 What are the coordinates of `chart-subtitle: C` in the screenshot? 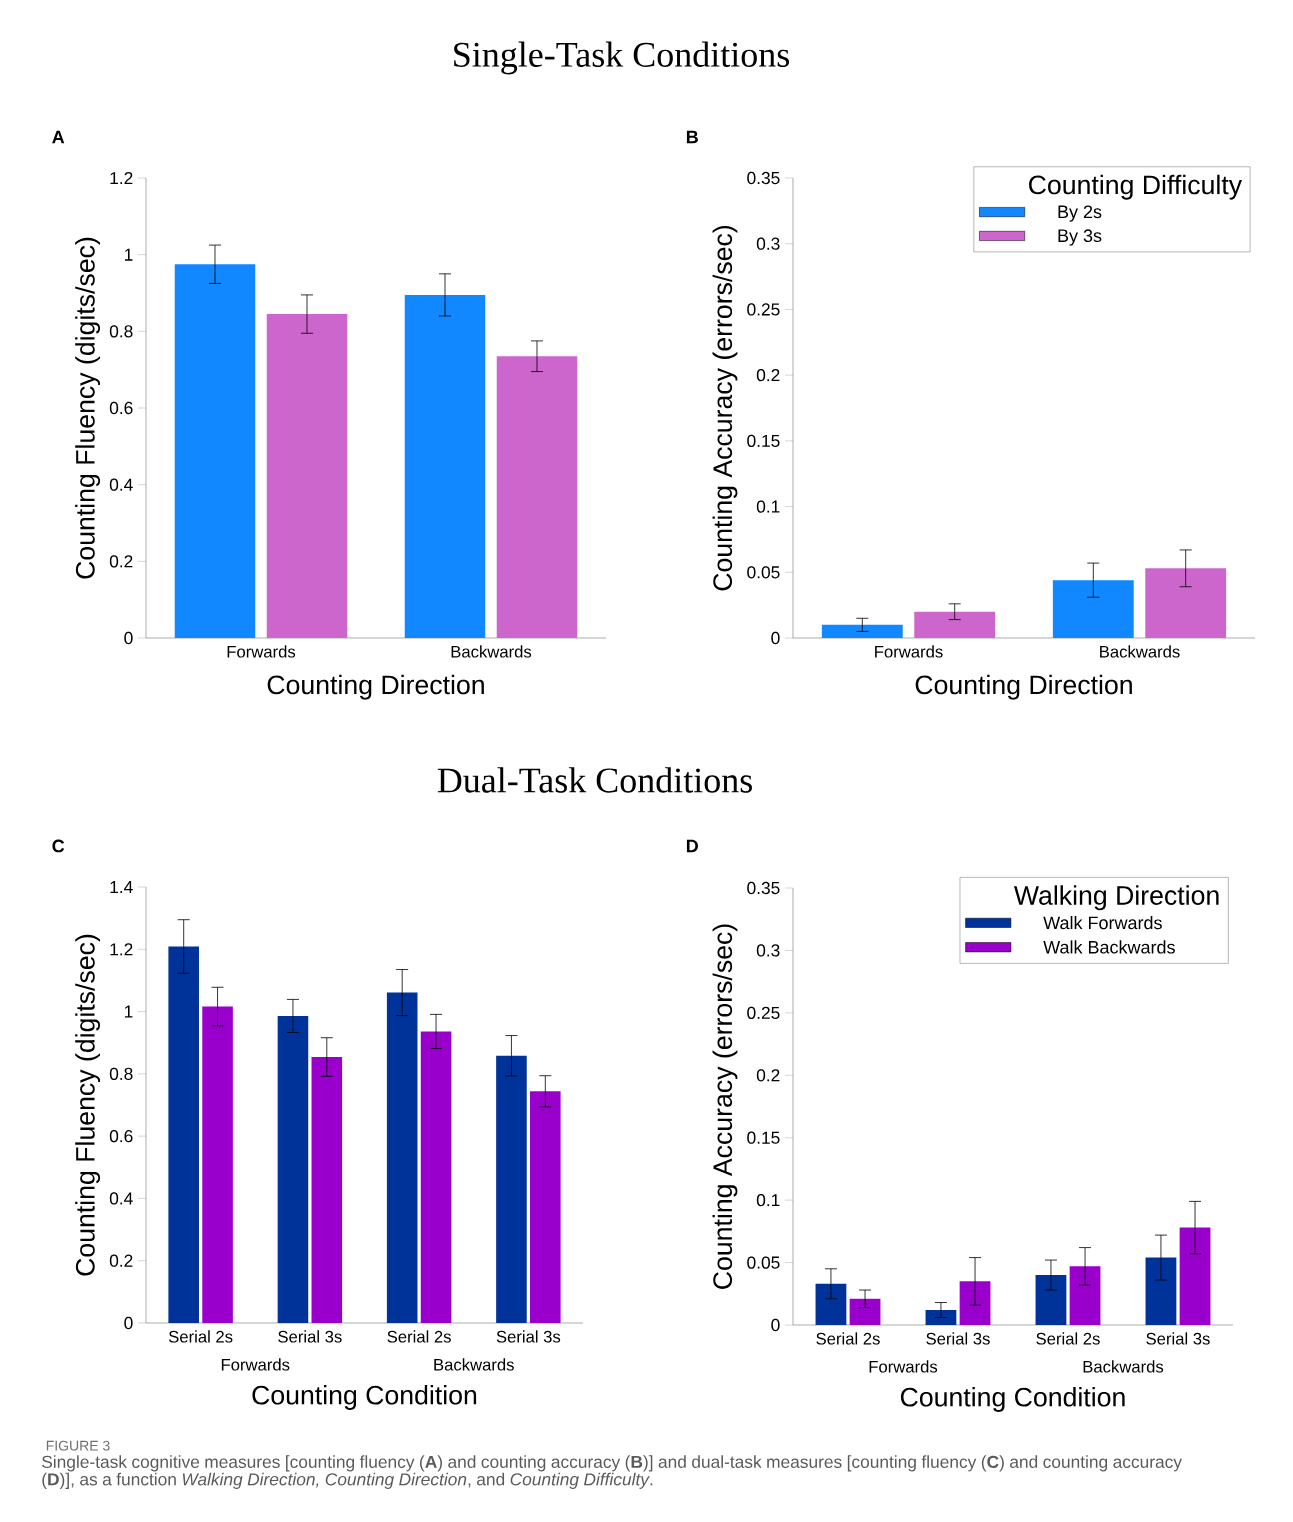 It's located at (58, 846).